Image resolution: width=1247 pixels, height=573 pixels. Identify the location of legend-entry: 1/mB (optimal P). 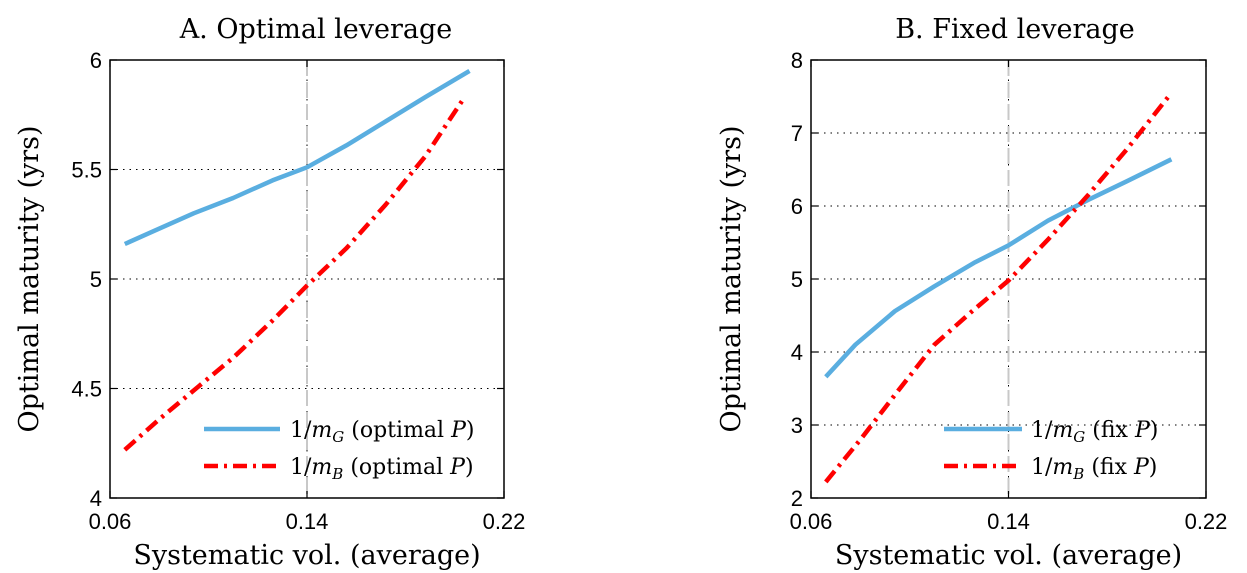
(382, 469).